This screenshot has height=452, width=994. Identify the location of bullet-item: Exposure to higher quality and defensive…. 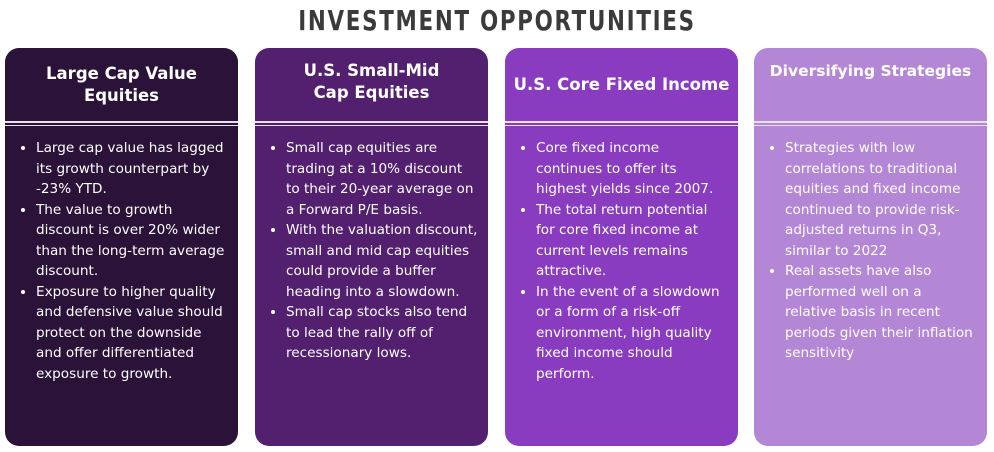
(132, 333).